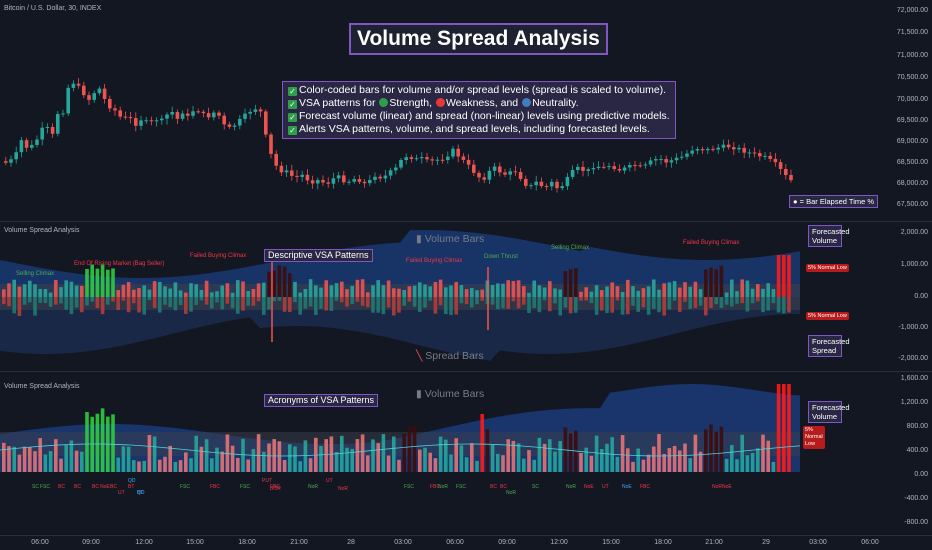  Describe the element at coordinates (916, 498) in the screenshot. I see `pane2-tick: -400.00` at that location.